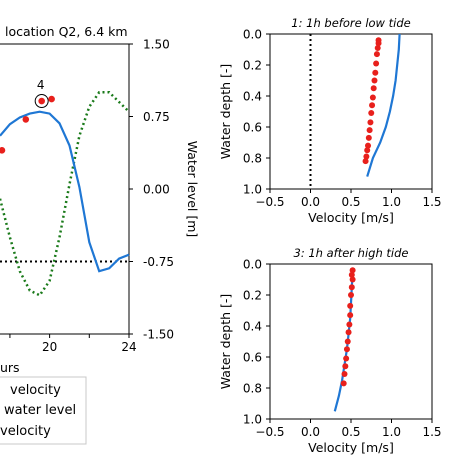 The height and width of the screenshot is (474, 474). Describe the element at coordinates (66, 31) in the screenshot. I see `panel-title: location Q2, 6.4 km` at that location.